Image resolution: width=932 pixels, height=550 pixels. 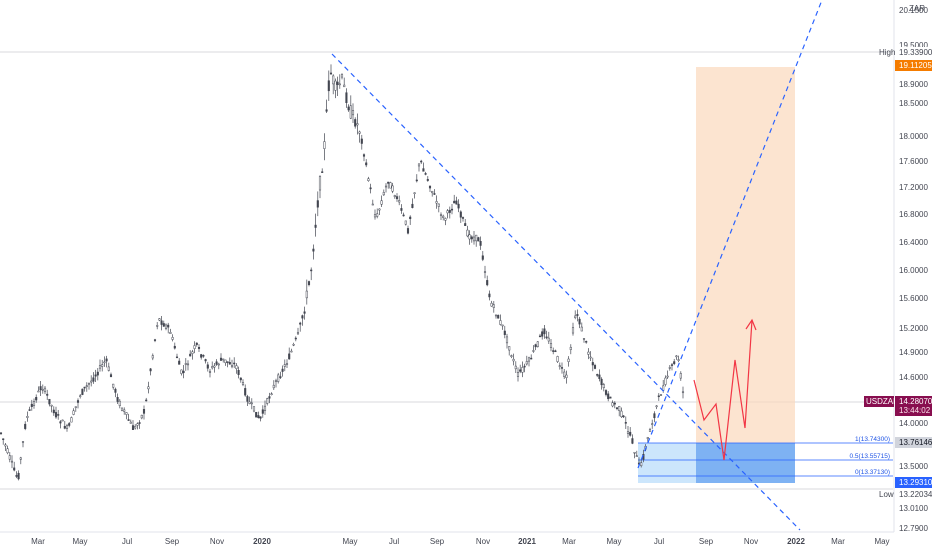 I want to click on high-value-tag, so click(x=913, y=52).